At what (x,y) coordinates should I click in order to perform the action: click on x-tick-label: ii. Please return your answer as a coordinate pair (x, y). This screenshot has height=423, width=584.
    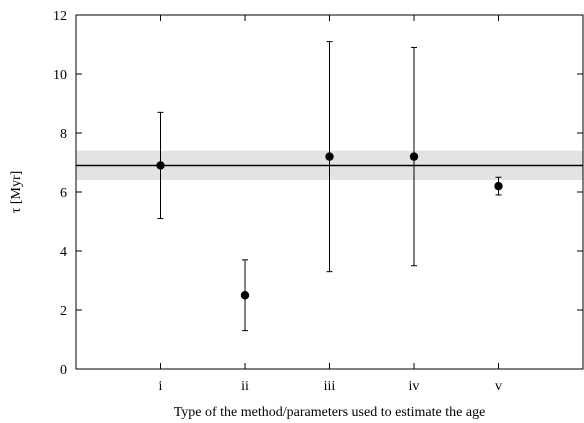
    Looking at the image, I should click on (245, 386).